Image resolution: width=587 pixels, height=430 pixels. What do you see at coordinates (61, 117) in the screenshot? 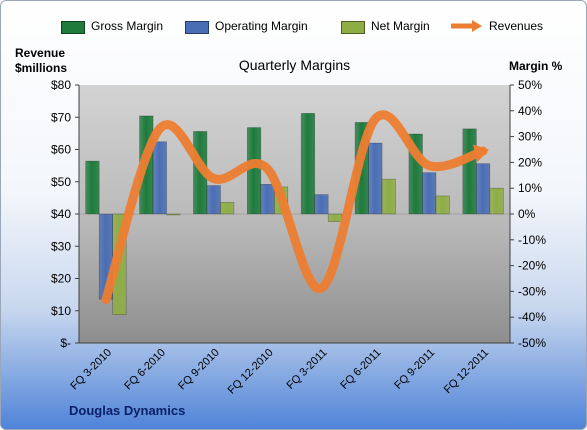
I see `left-tick-label: $70` at bounding box center [61, 117].